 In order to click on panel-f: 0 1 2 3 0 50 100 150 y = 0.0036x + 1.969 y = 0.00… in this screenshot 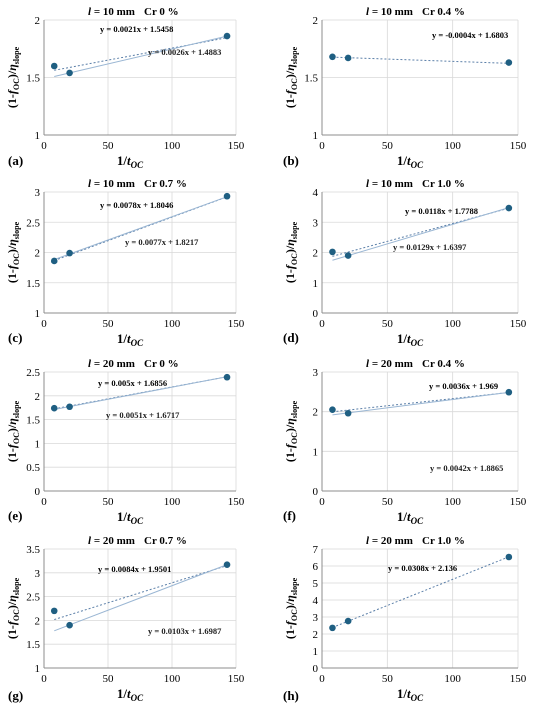, I will do `click(405, 442)`.